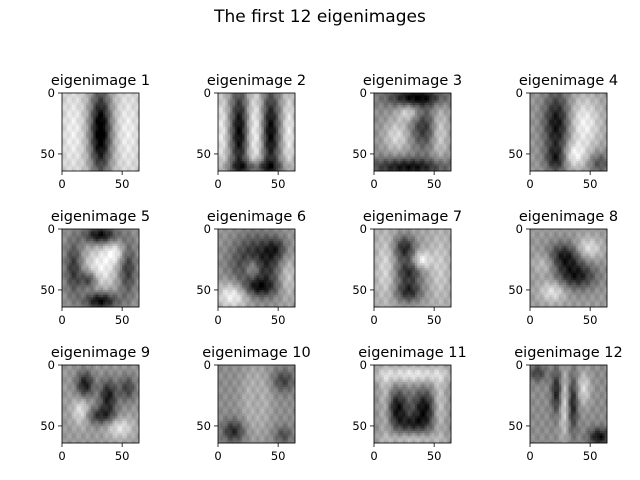 The image size is (640, 480). What do you see at coordinates (100, 217) in the screenshot?
I see `panel-title: eigenimage 5` at bounding box center [100, 217].